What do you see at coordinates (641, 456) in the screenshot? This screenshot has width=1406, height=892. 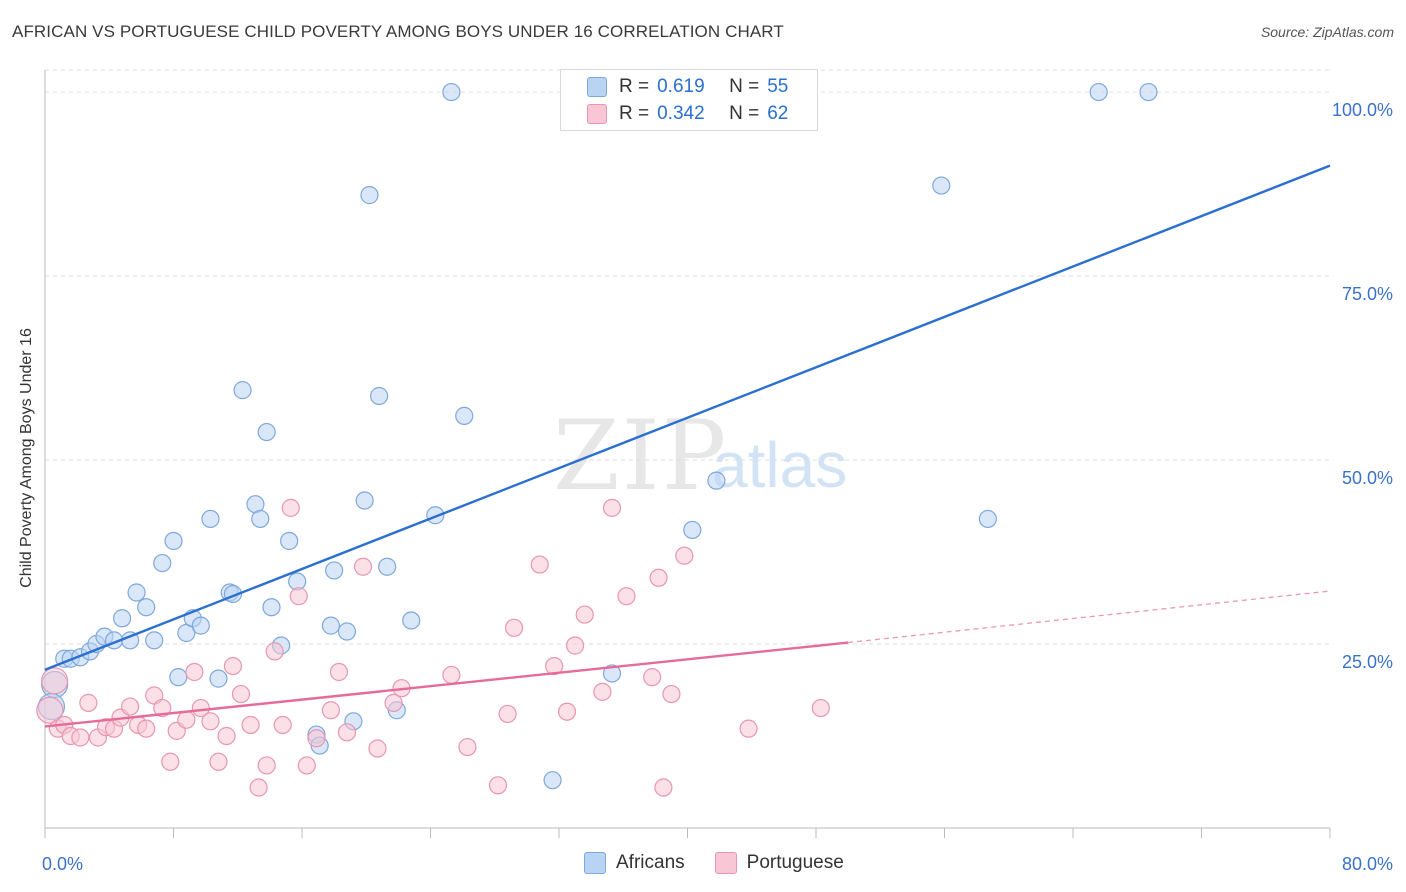 I see `watermark-zip: ZIP` at bounding box center [641, 456].